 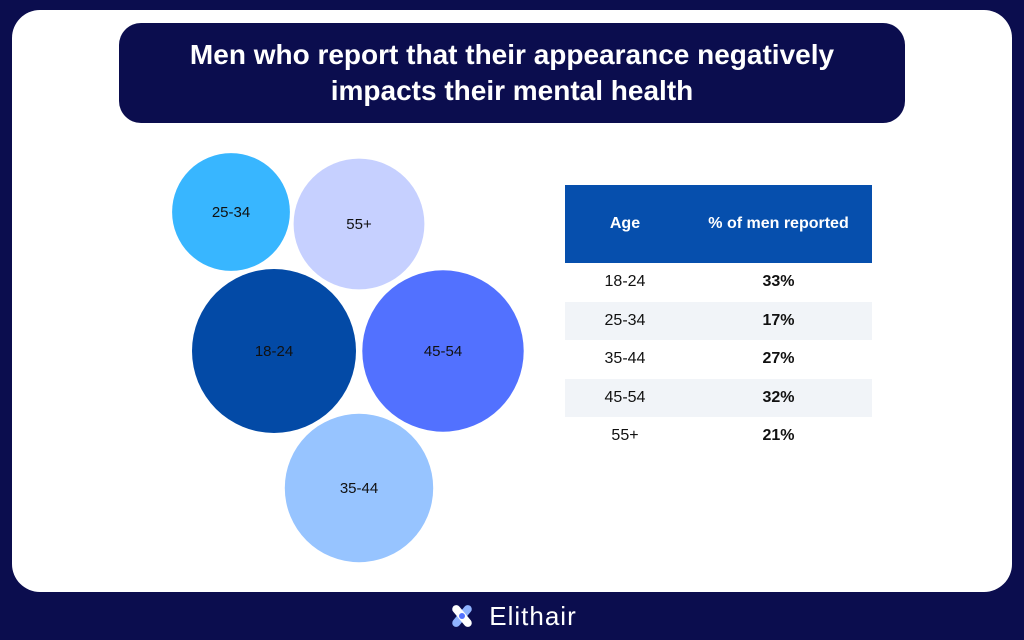 What do you see at coordinates (778, 320) in the screenshot?
I see `row-percent: 17%` at bounding box center [778, 320].